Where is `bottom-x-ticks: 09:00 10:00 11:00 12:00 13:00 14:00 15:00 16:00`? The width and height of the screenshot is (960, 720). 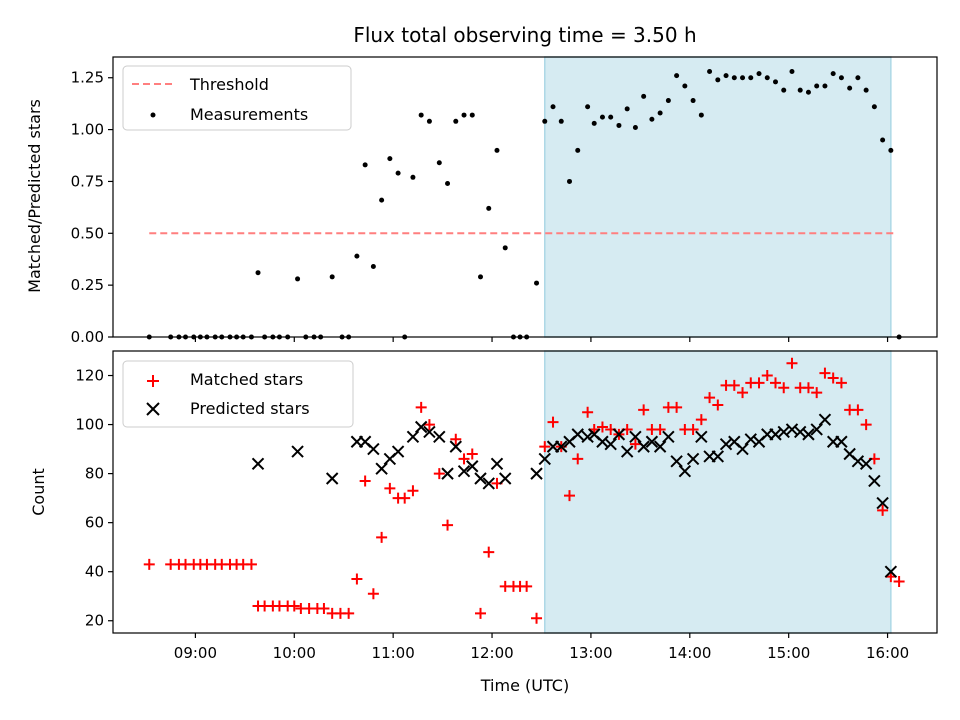 bottom-x-ticks: 09:00 10:00 11:00 12:00 13:00 14:00 15:00 16:00 is located at coordinates (541, 647).